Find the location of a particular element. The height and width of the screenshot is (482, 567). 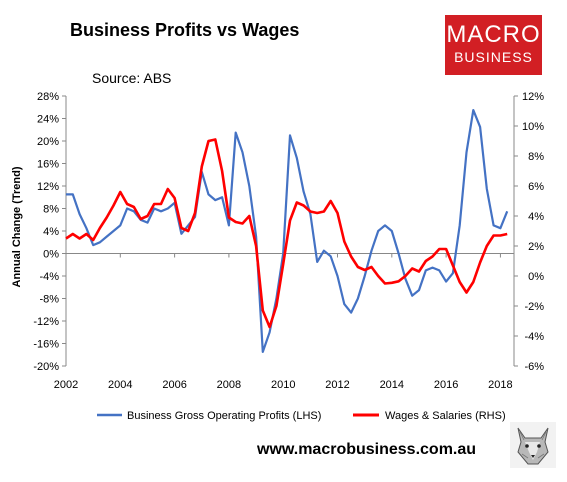

macrobusiness-logo: MACRO BUSINESS is located at coordinates (493, 45).